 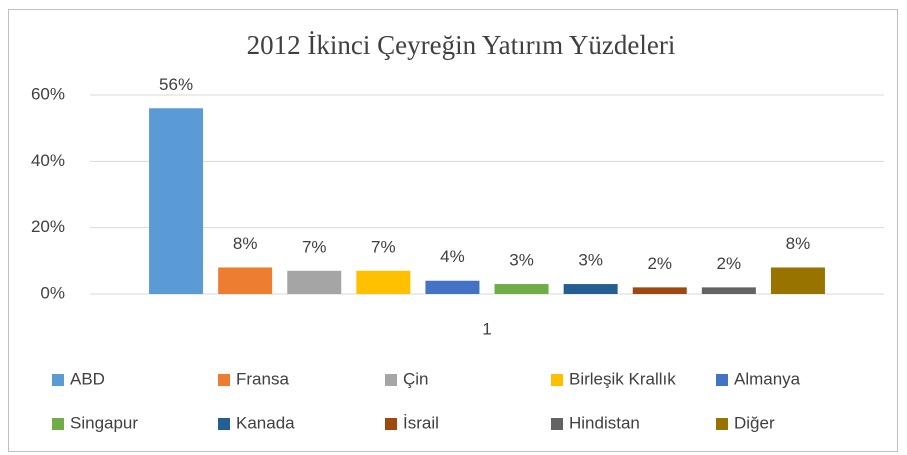 I want to click on y-tick-label: 0%, so click(x=52, y=292).